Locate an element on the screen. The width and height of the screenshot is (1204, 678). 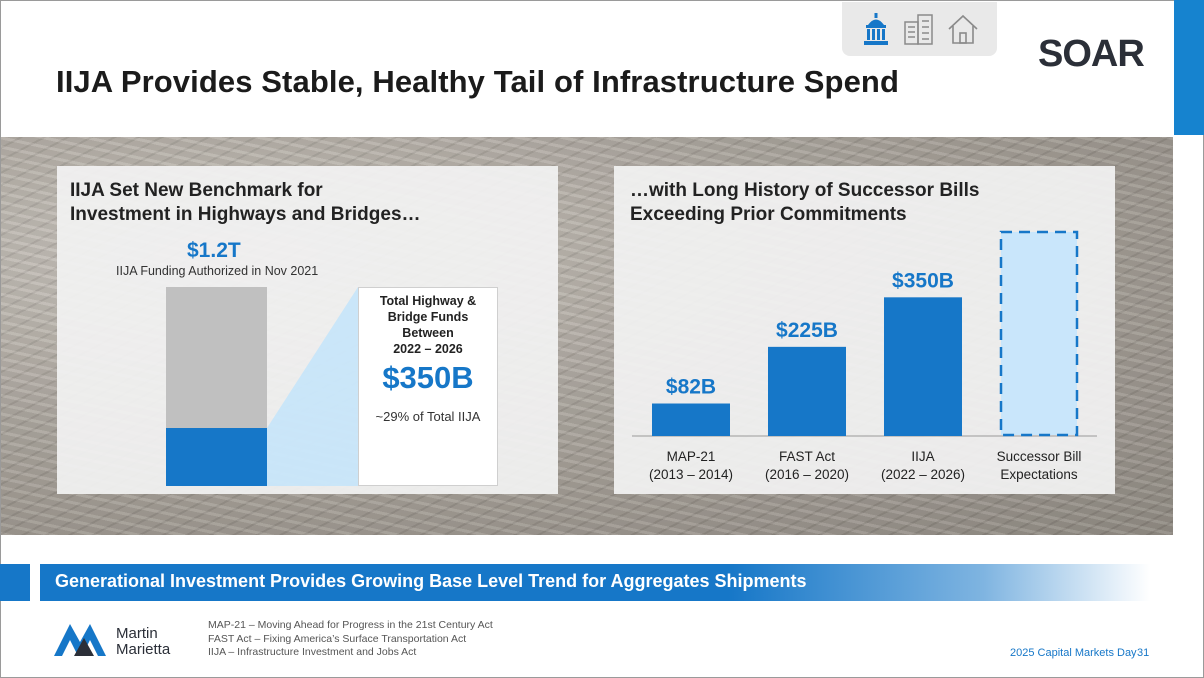
mm-logo-line2: Marietta is located at coordinates (143, 649).